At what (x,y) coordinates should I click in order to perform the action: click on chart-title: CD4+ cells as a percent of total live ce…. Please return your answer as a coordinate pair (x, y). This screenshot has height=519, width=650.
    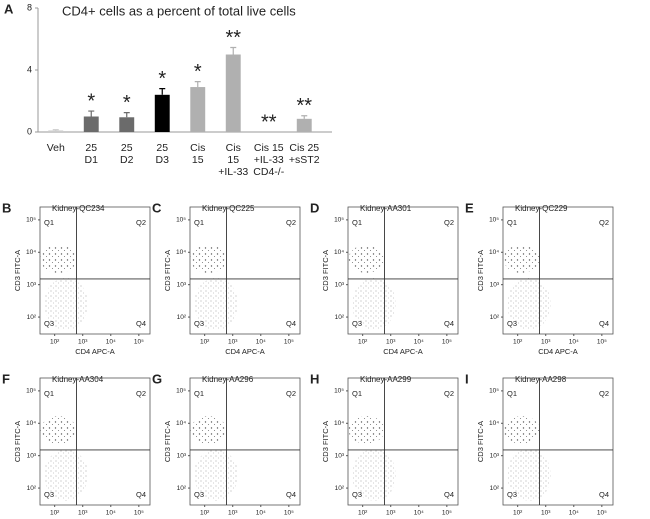
    Looking at the image, I should click on (179, 10).